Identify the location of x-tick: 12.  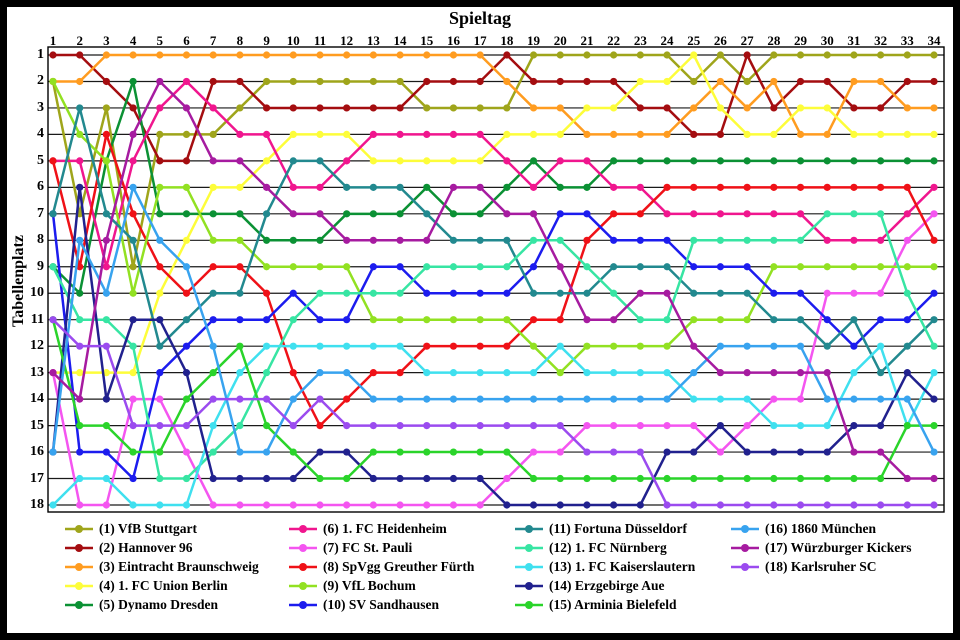
(347, 40).